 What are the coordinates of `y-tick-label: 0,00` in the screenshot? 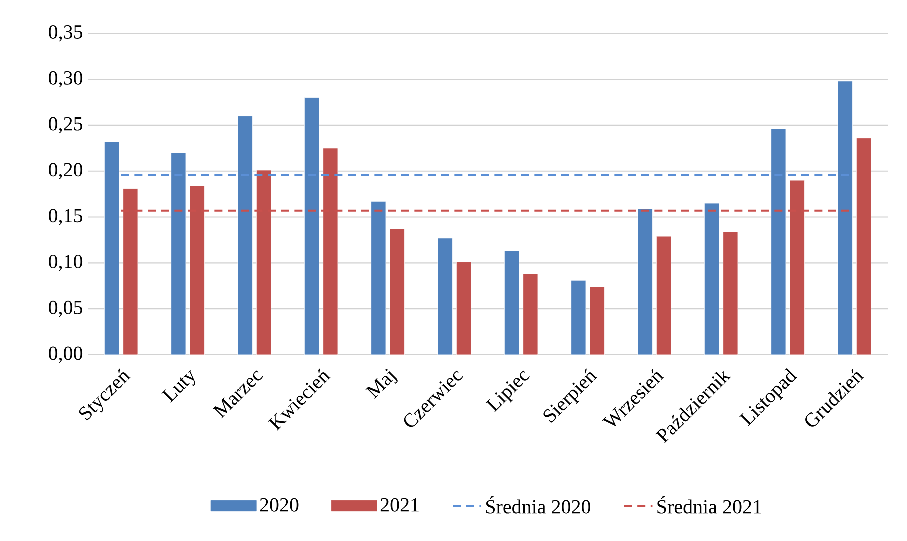 It's located at (66, 355).